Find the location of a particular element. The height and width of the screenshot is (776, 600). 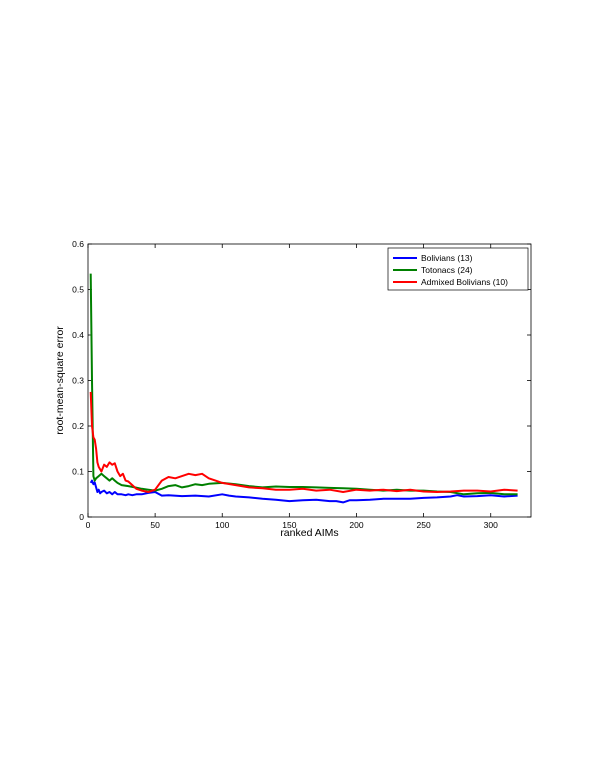

series-line-bolivians is located at coordinates (303, 491).